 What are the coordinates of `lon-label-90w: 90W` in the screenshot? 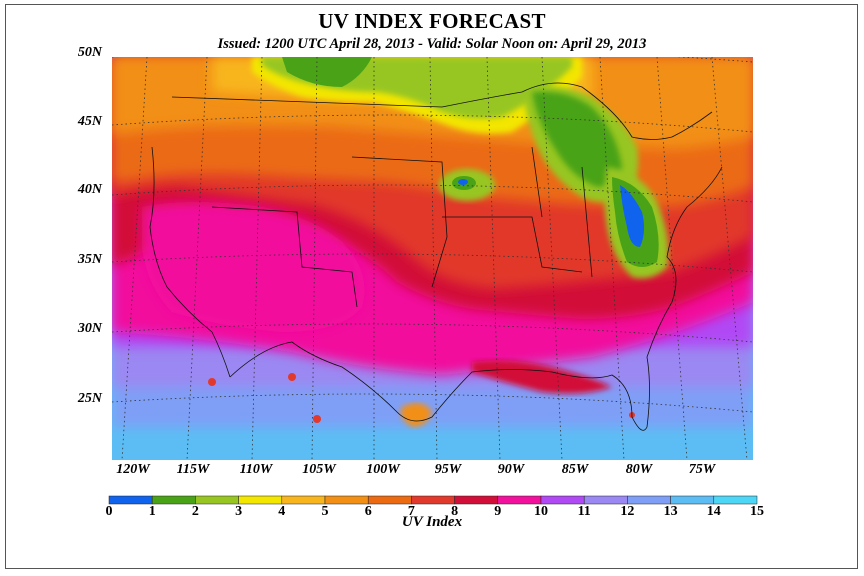 It's located at (511, 469).